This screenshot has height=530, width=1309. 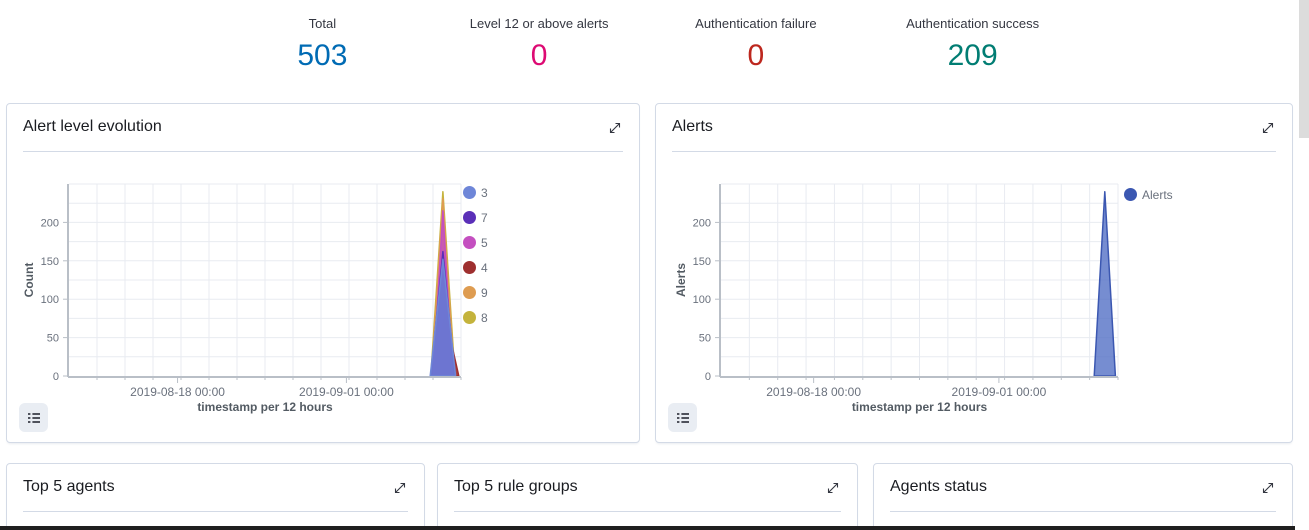 I want to click on legend-item-7: 7, so click(x=475, y=217).